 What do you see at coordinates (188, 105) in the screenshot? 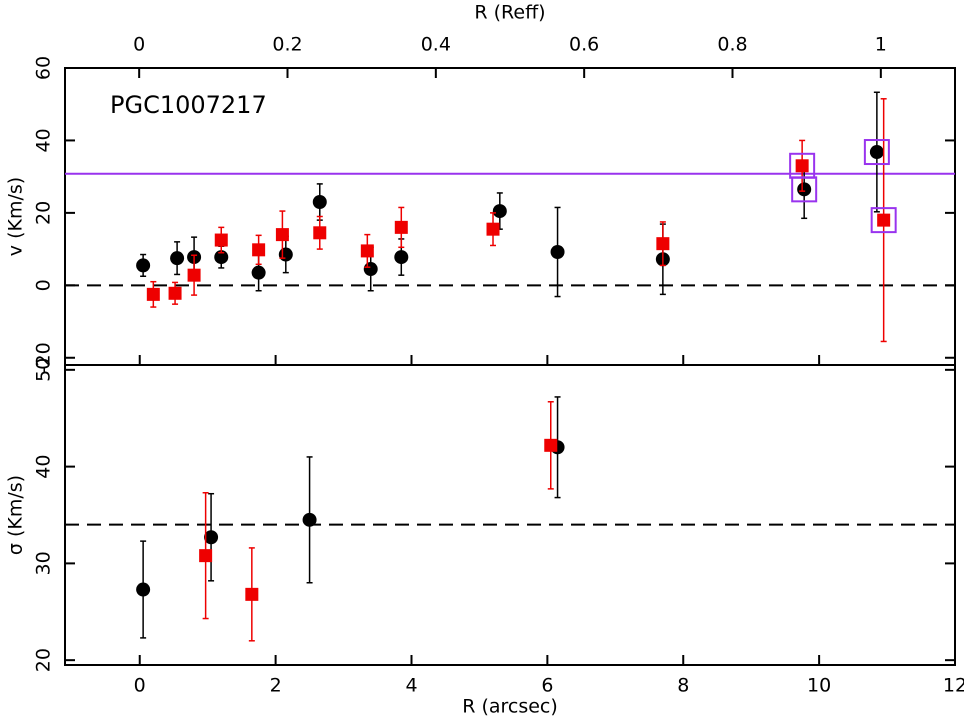
I see `annotation: PGC1007217` at bounding box center [188, 105].